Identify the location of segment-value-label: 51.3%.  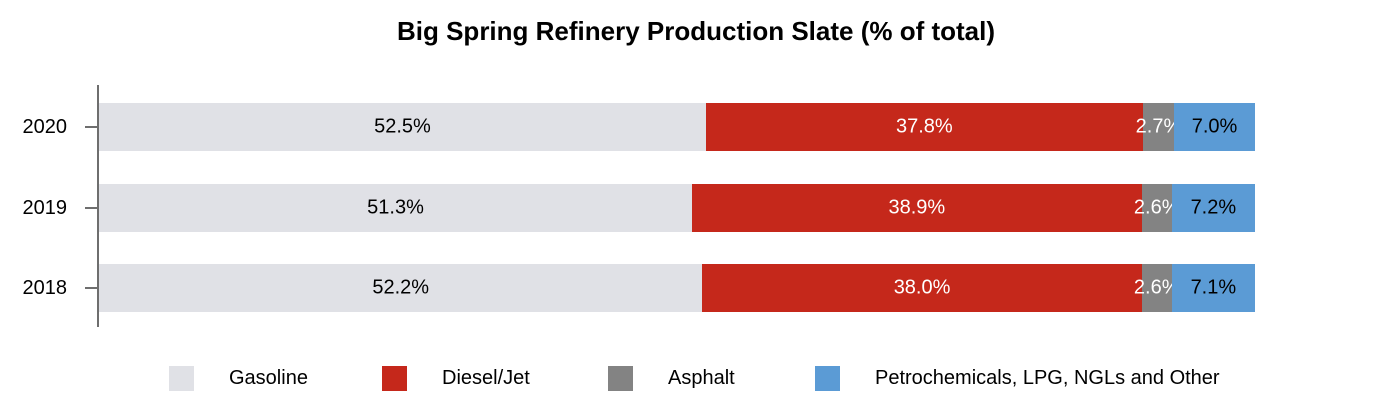
(395, 207).